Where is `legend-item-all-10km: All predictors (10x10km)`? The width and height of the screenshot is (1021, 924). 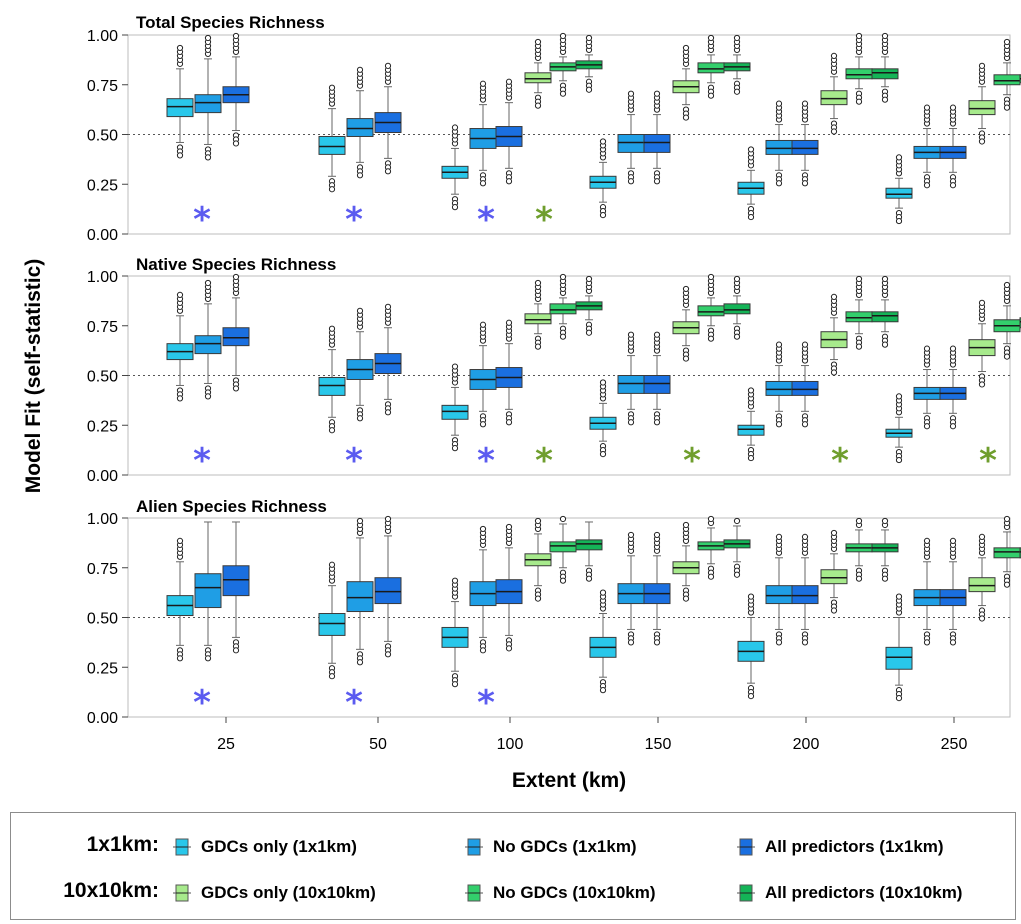
legend-item-all-10km: All predictors (10x10km) is located at coordinates (847, 893).